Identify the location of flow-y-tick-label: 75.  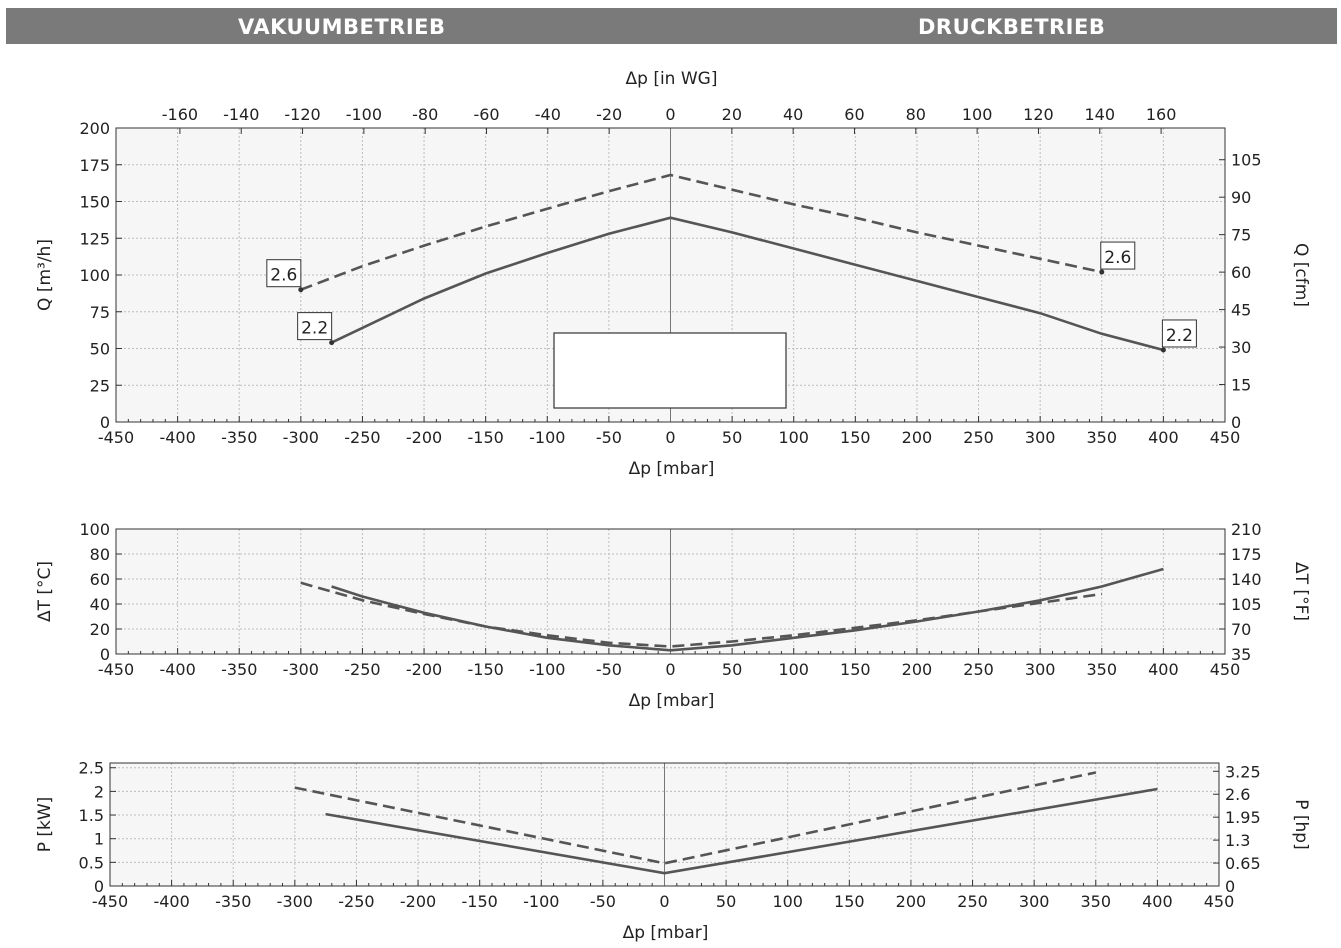
(100, 312).